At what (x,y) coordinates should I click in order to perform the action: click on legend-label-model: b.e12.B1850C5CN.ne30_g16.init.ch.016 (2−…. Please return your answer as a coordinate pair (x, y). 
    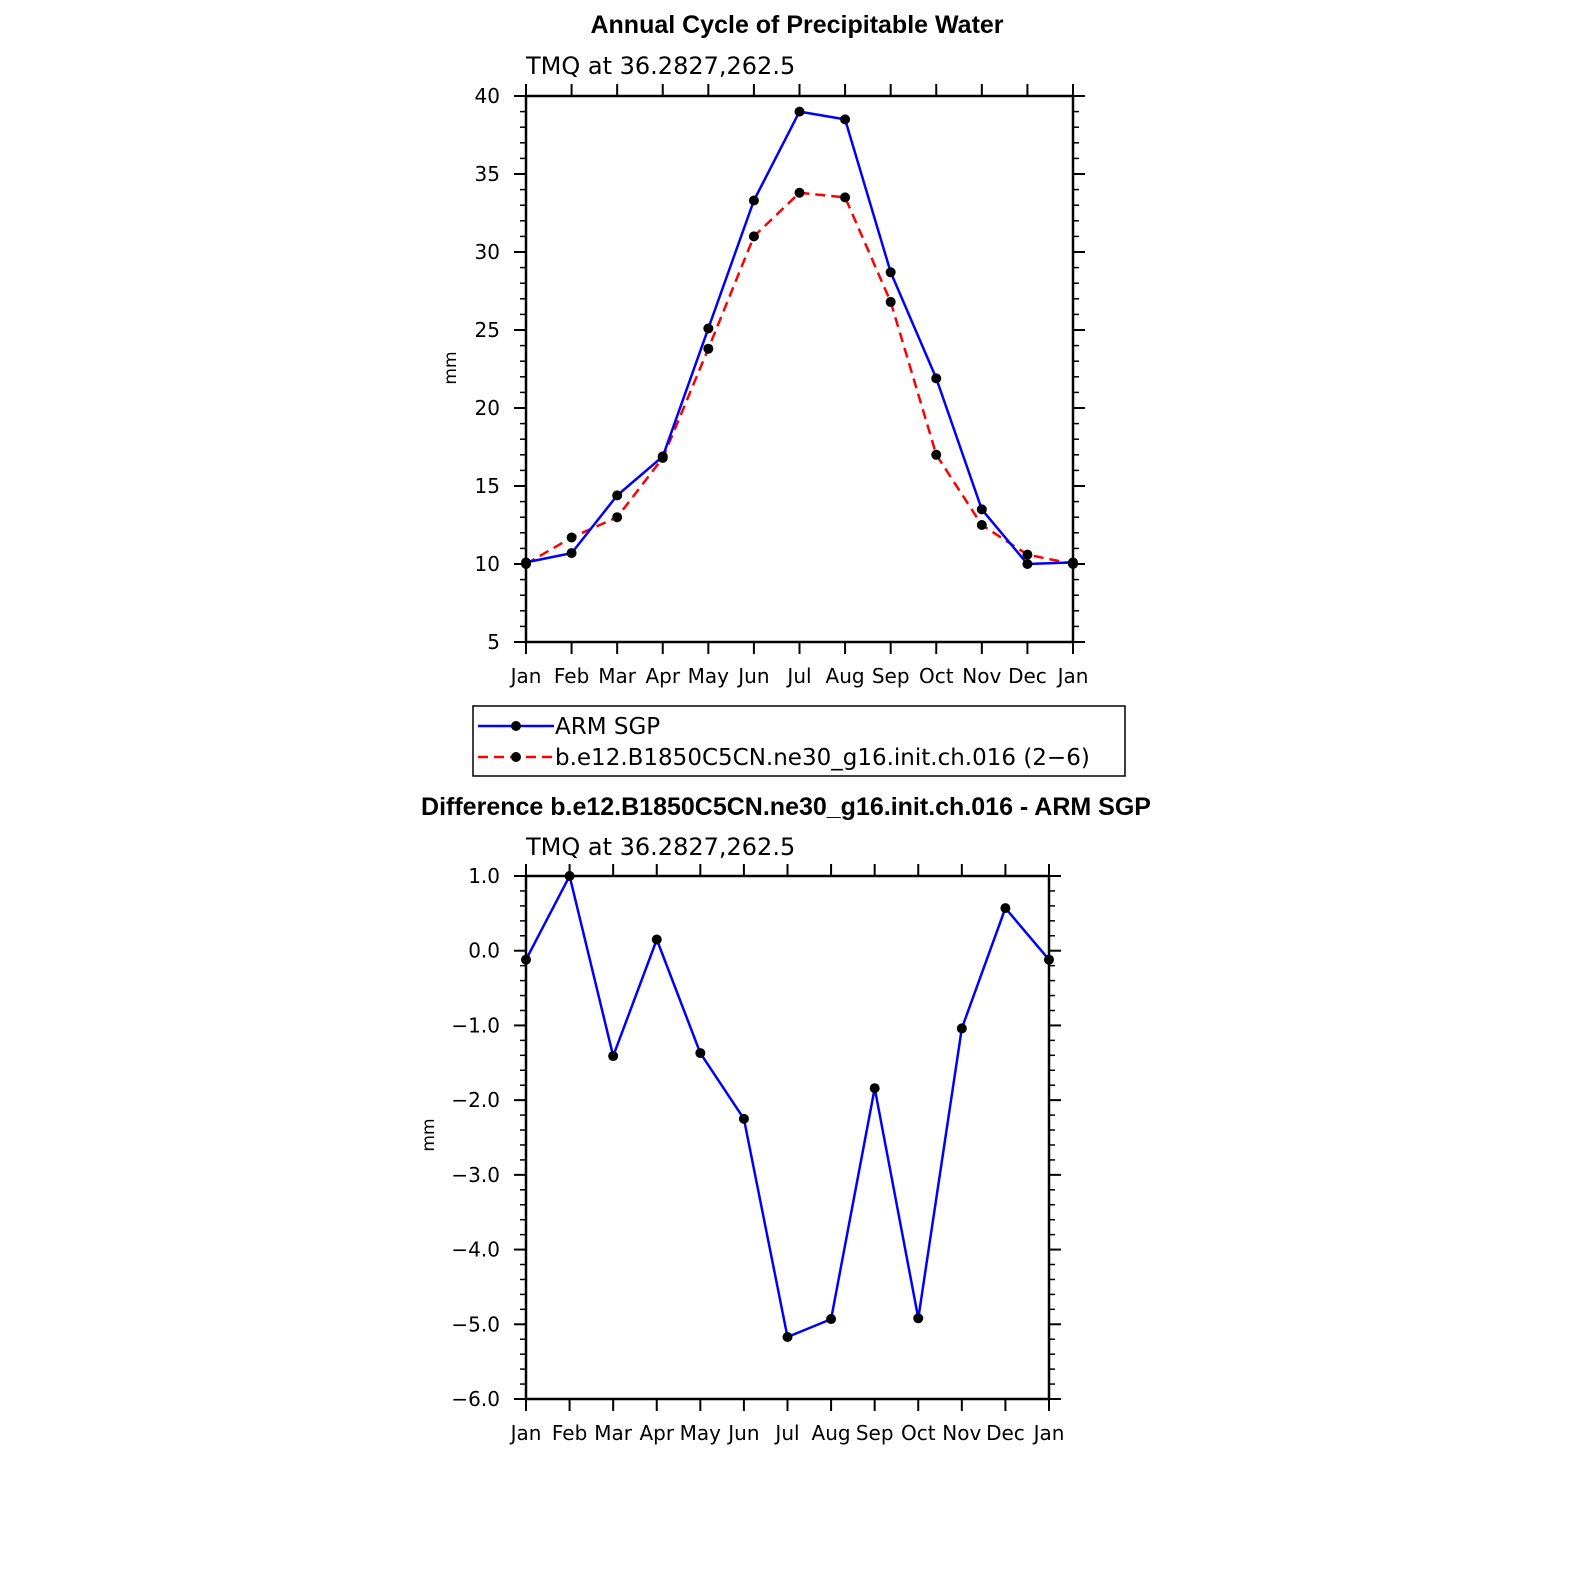
    Looking at the image, I should click on (822, 758).